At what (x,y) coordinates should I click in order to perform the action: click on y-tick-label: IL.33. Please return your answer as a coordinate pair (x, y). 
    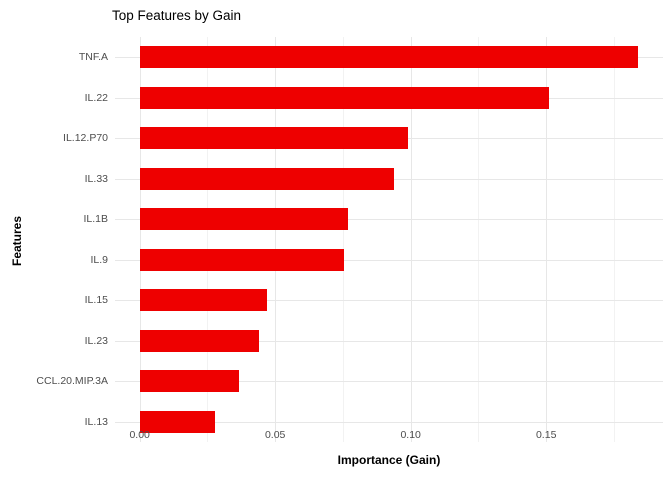
    Looking at the image, I should click on (96, 178).